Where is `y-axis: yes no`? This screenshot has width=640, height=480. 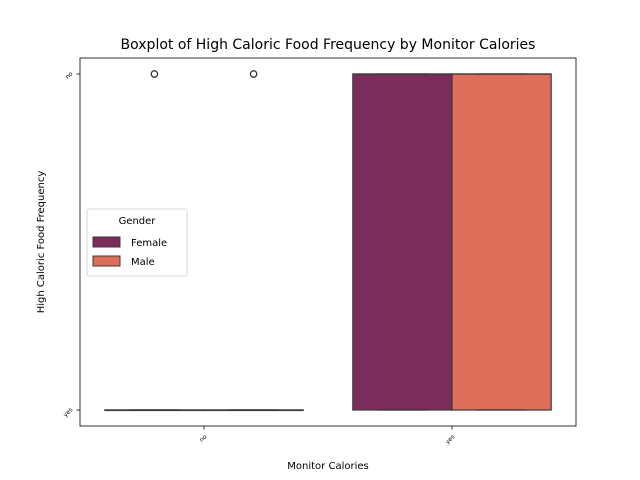
y-axis: yes no is located at coordinates (71, 244).